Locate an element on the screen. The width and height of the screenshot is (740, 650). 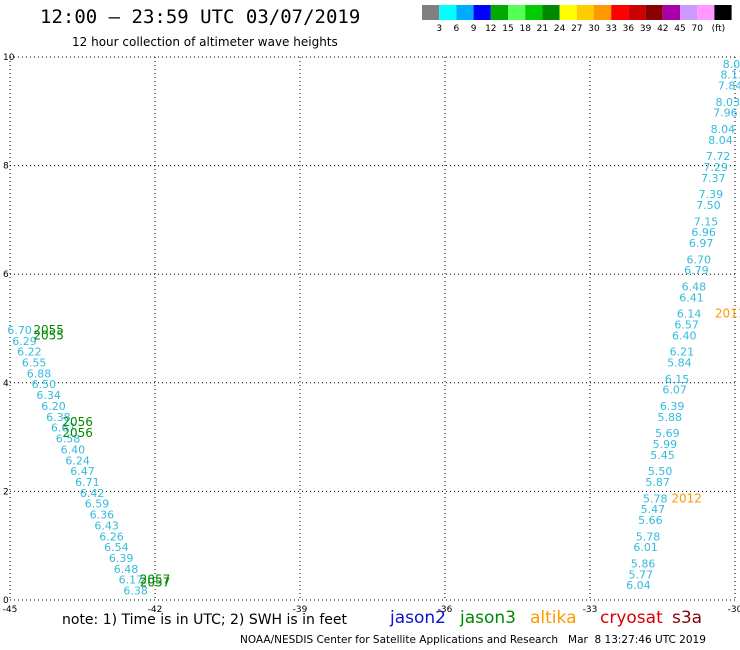
wave-height-label: 6.43 is located at coordinates (106, 525).